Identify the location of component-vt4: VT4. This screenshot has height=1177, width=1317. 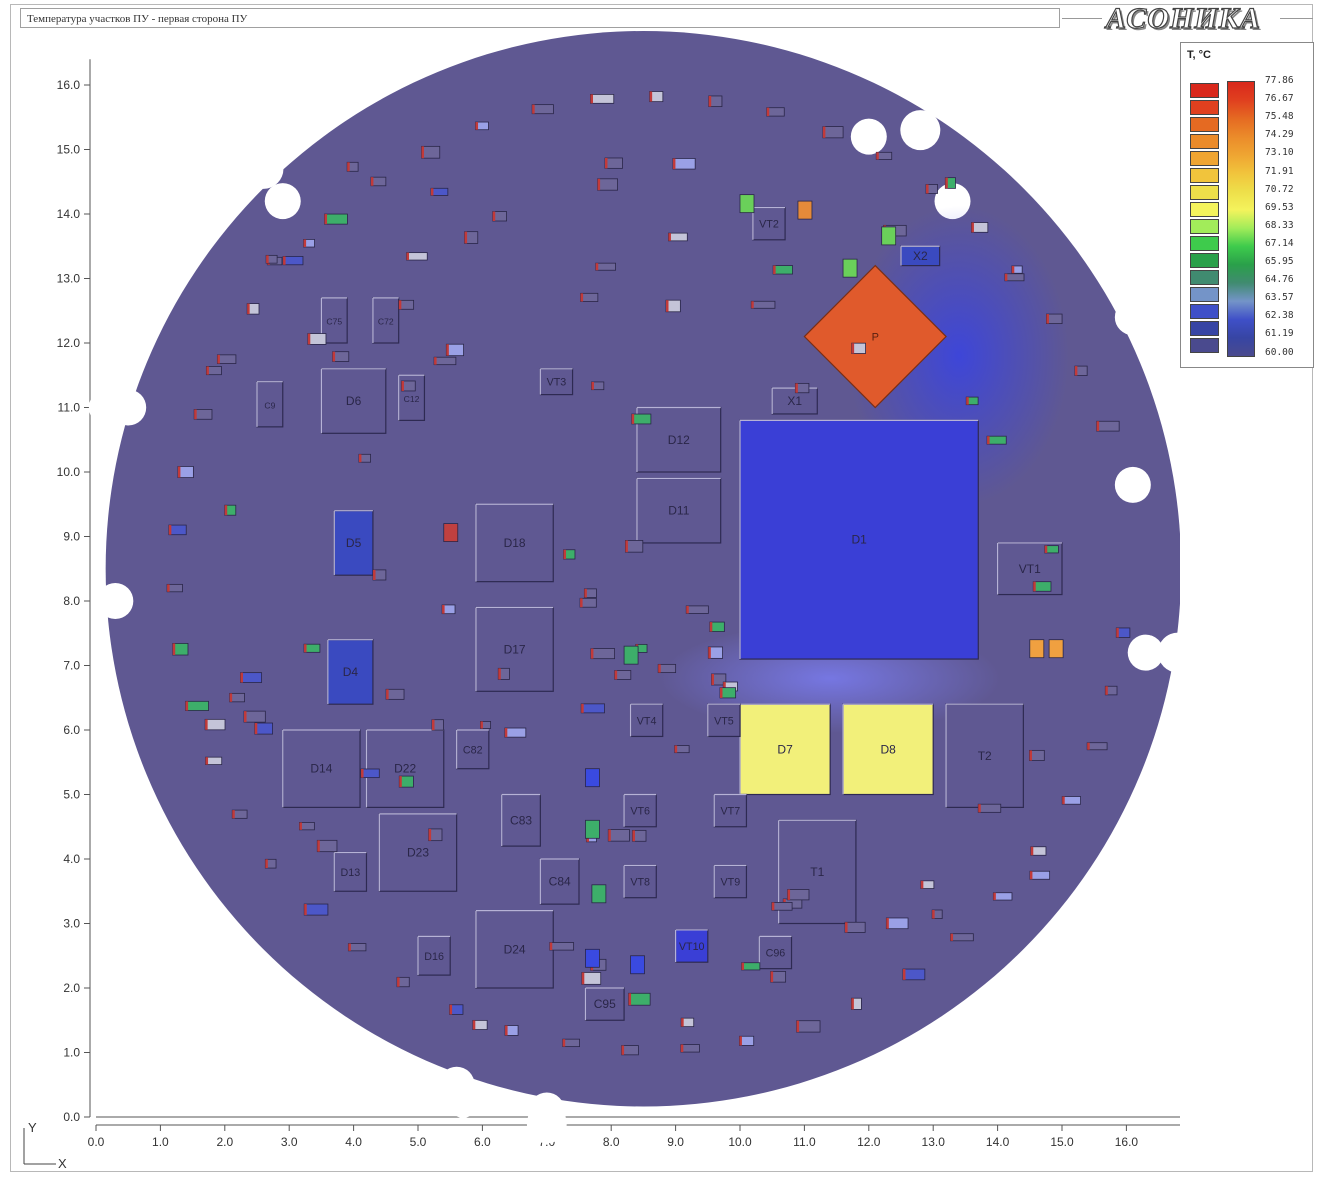
(646, 720).